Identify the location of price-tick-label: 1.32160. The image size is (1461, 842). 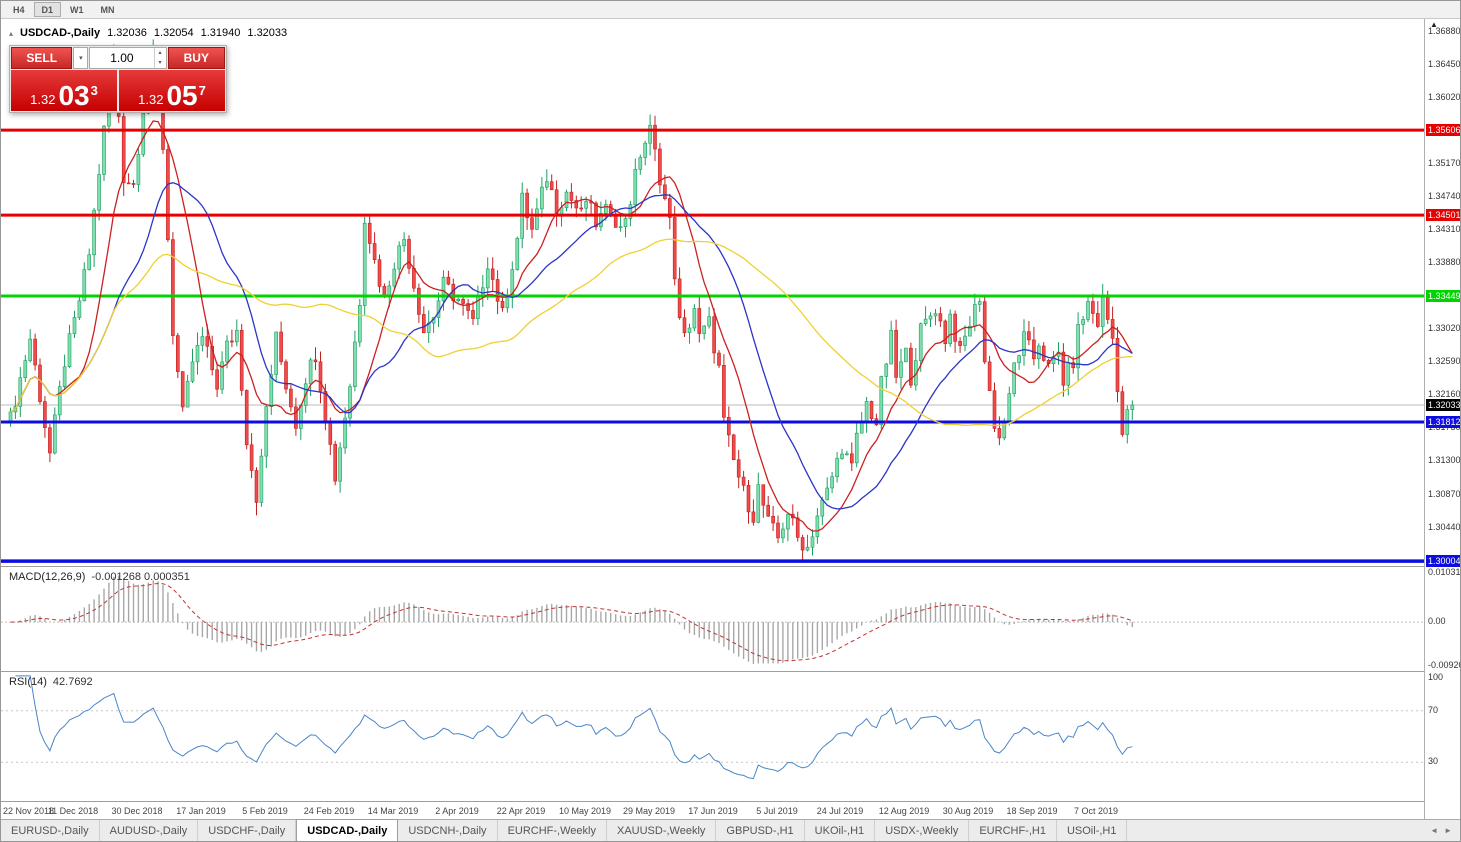
(1444, 394).